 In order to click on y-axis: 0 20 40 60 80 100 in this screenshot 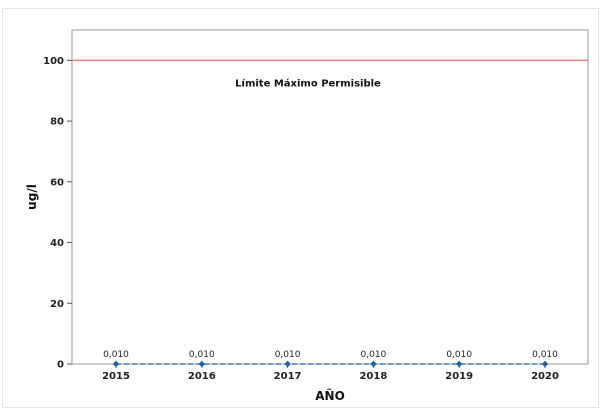, I will do `click(57, 213)`.